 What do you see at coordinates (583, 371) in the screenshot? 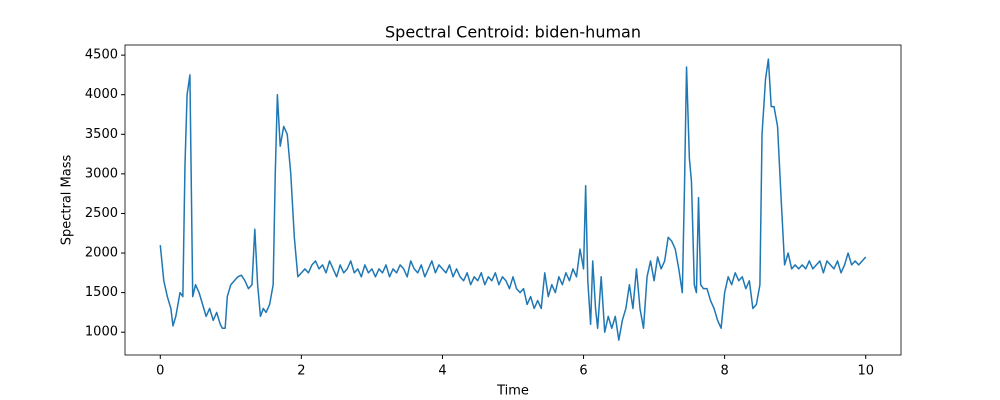
I see `x-tick-label: 6` at bounding box center [583, 371].